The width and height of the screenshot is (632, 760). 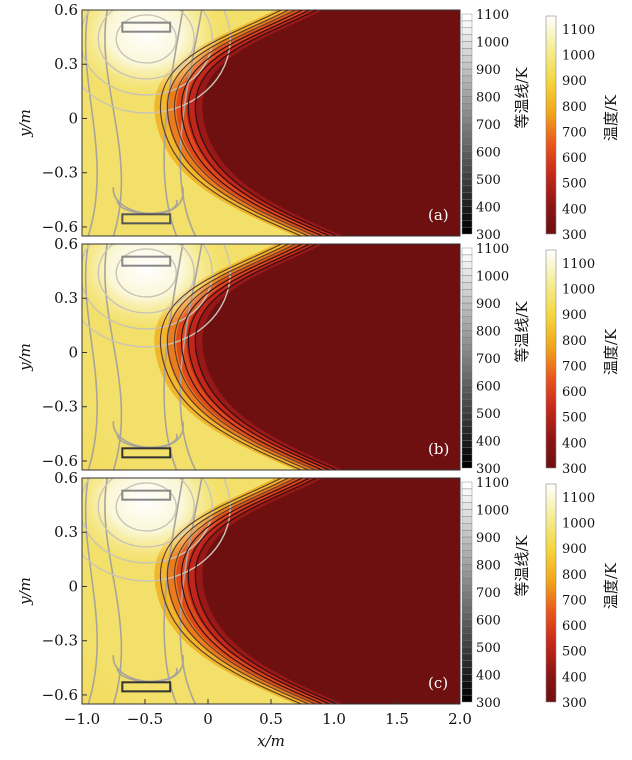 I want to click on x-tick-label: 0.5, so click(x=271, y=719).